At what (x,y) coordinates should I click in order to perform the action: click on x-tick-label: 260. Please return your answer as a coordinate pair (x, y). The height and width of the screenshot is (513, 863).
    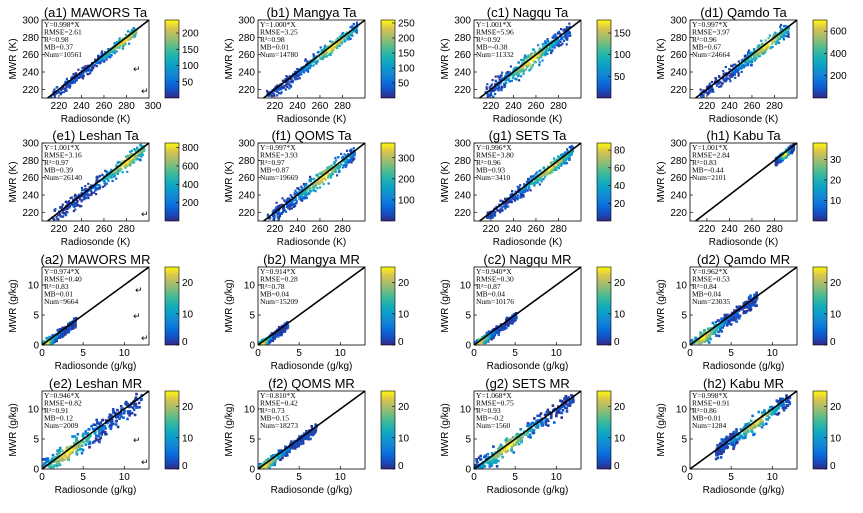
    Looking at the image, I should click on (320, 229).